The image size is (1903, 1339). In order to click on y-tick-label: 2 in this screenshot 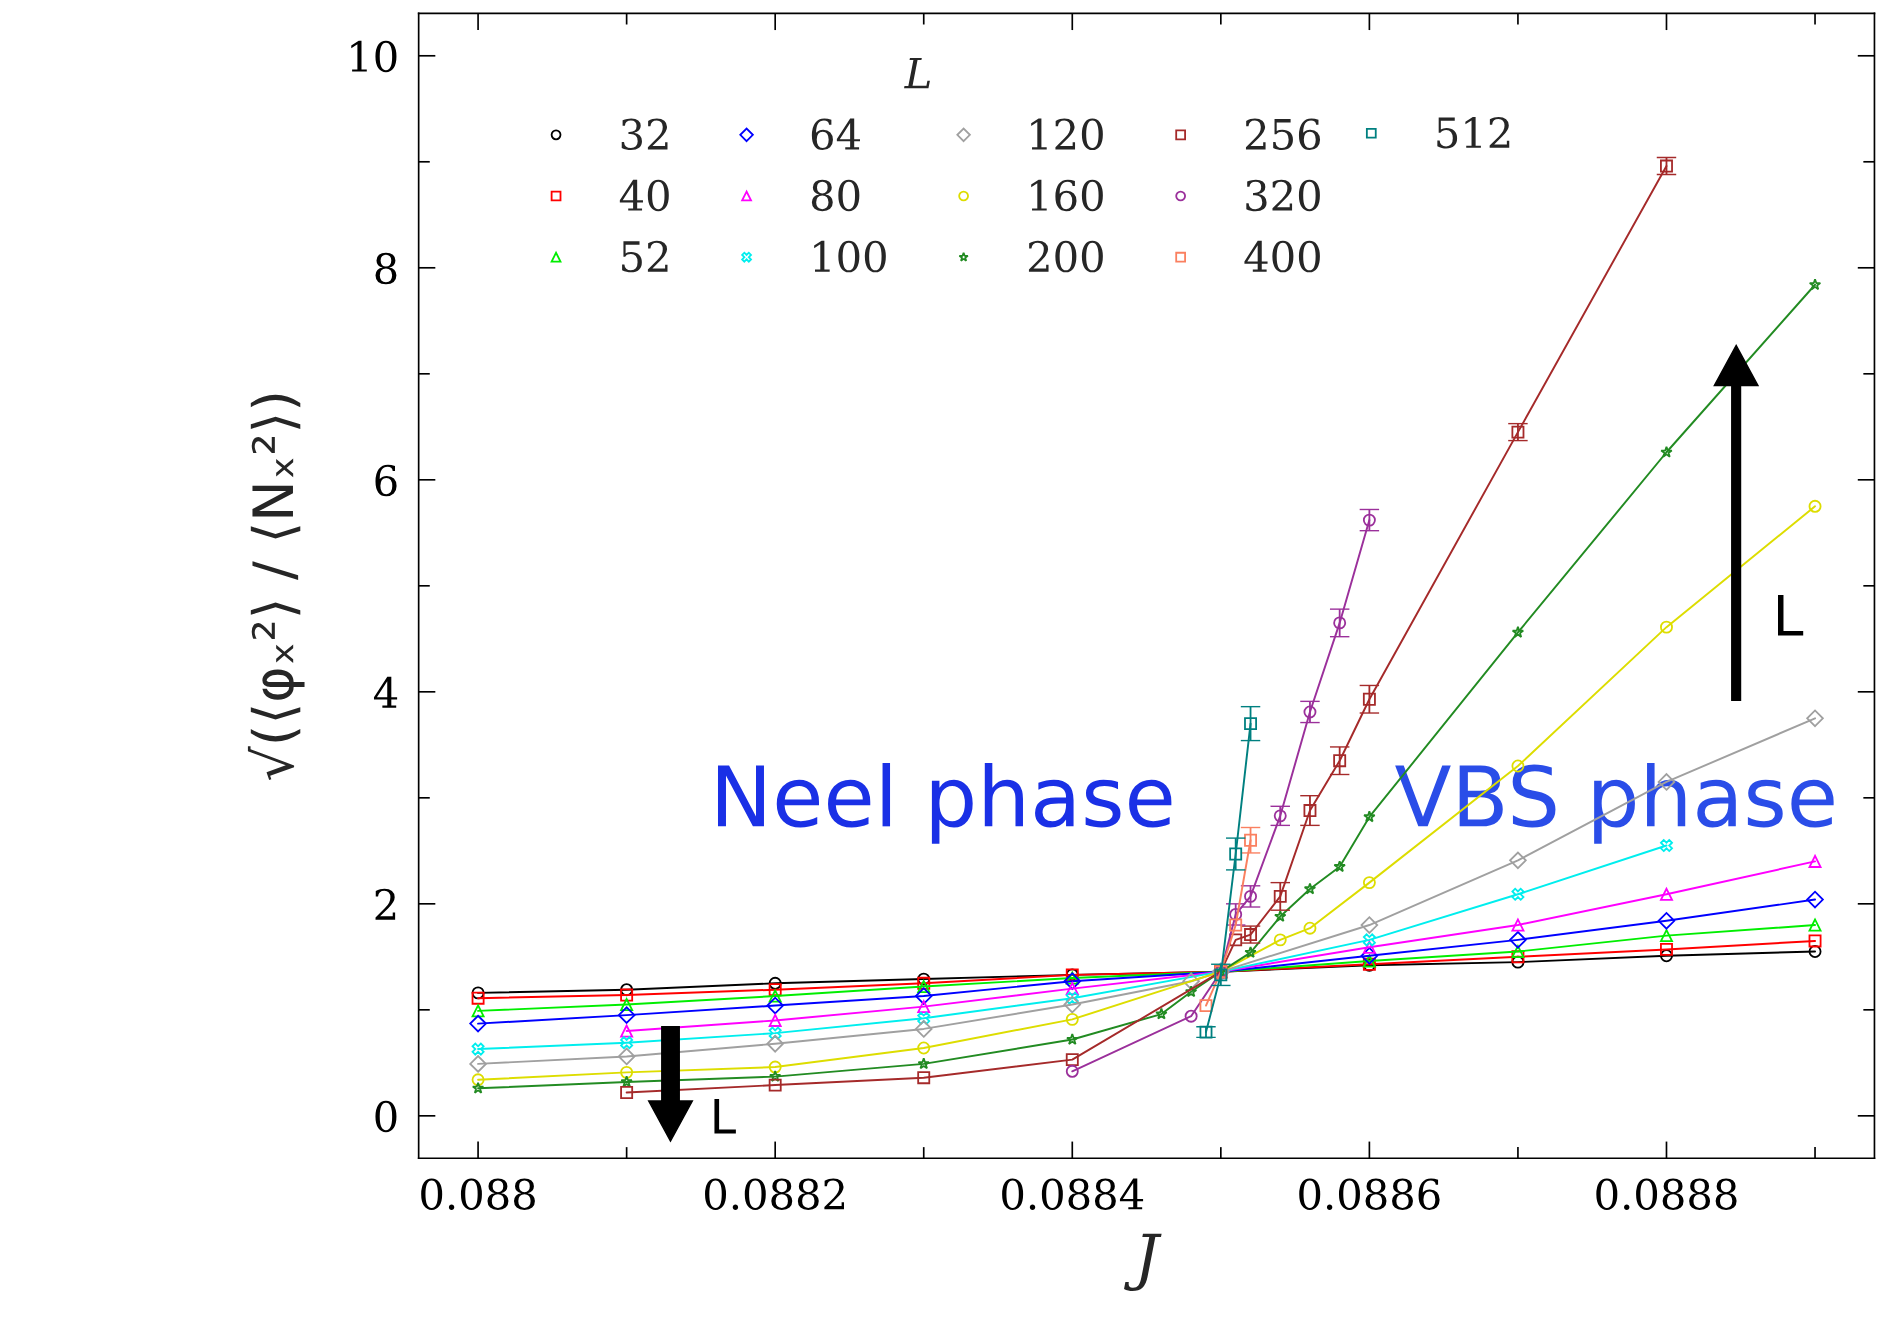, I will do `click(385, 904)`.